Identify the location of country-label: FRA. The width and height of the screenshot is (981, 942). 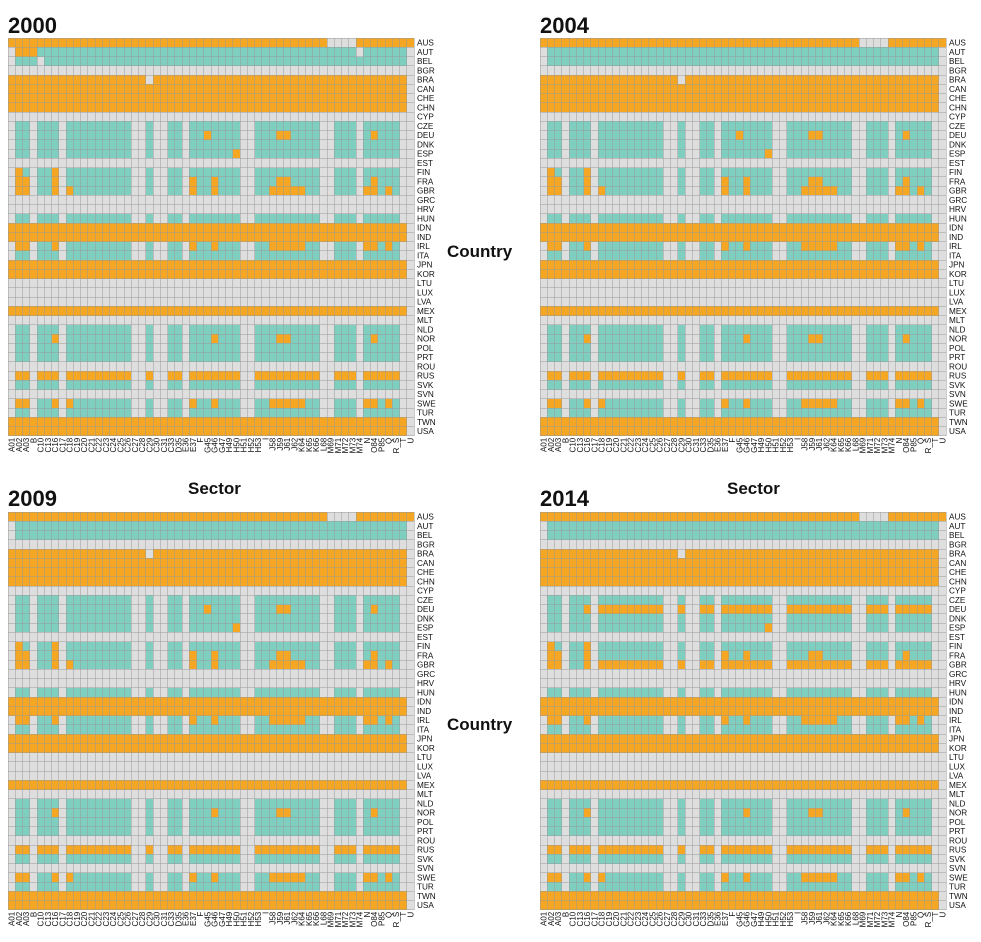
(425, 181).